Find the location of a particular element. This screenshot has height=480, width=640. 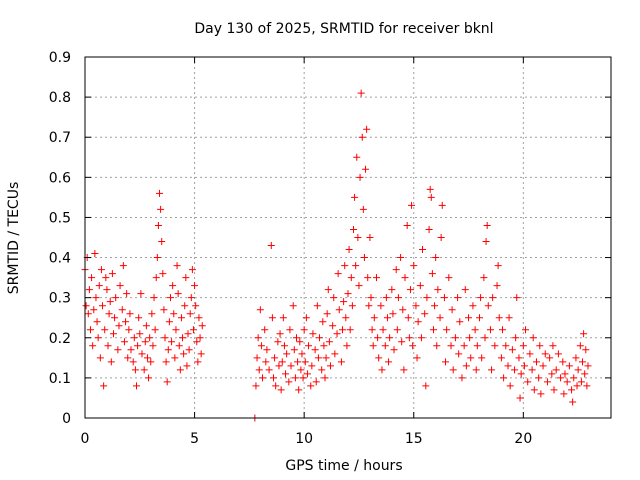

x-tick-labels: 0 5 10 15 20 is located at coordinates (307, 439).